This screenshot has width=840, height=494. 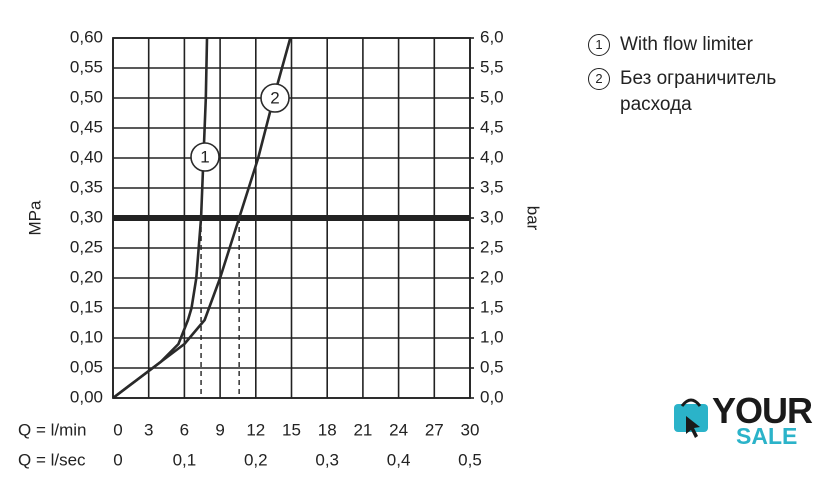 I want to click on x-tick-label: 18, so click(x=327, y=429).